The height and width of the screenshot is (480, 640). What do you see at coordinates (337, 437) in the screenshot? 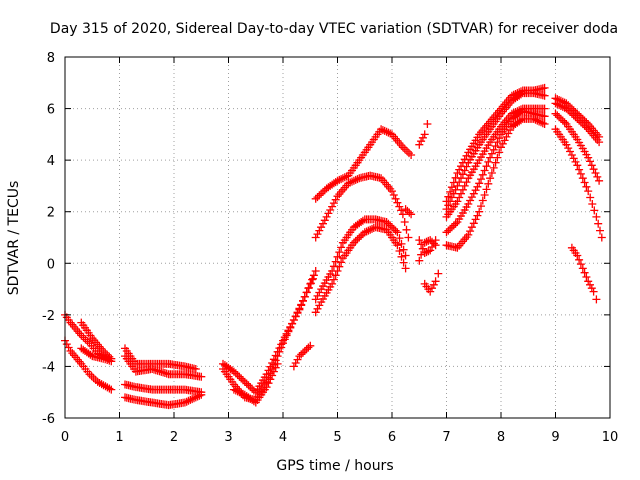
I see `x-tick-label: 5` at bounding box center [337, 437].